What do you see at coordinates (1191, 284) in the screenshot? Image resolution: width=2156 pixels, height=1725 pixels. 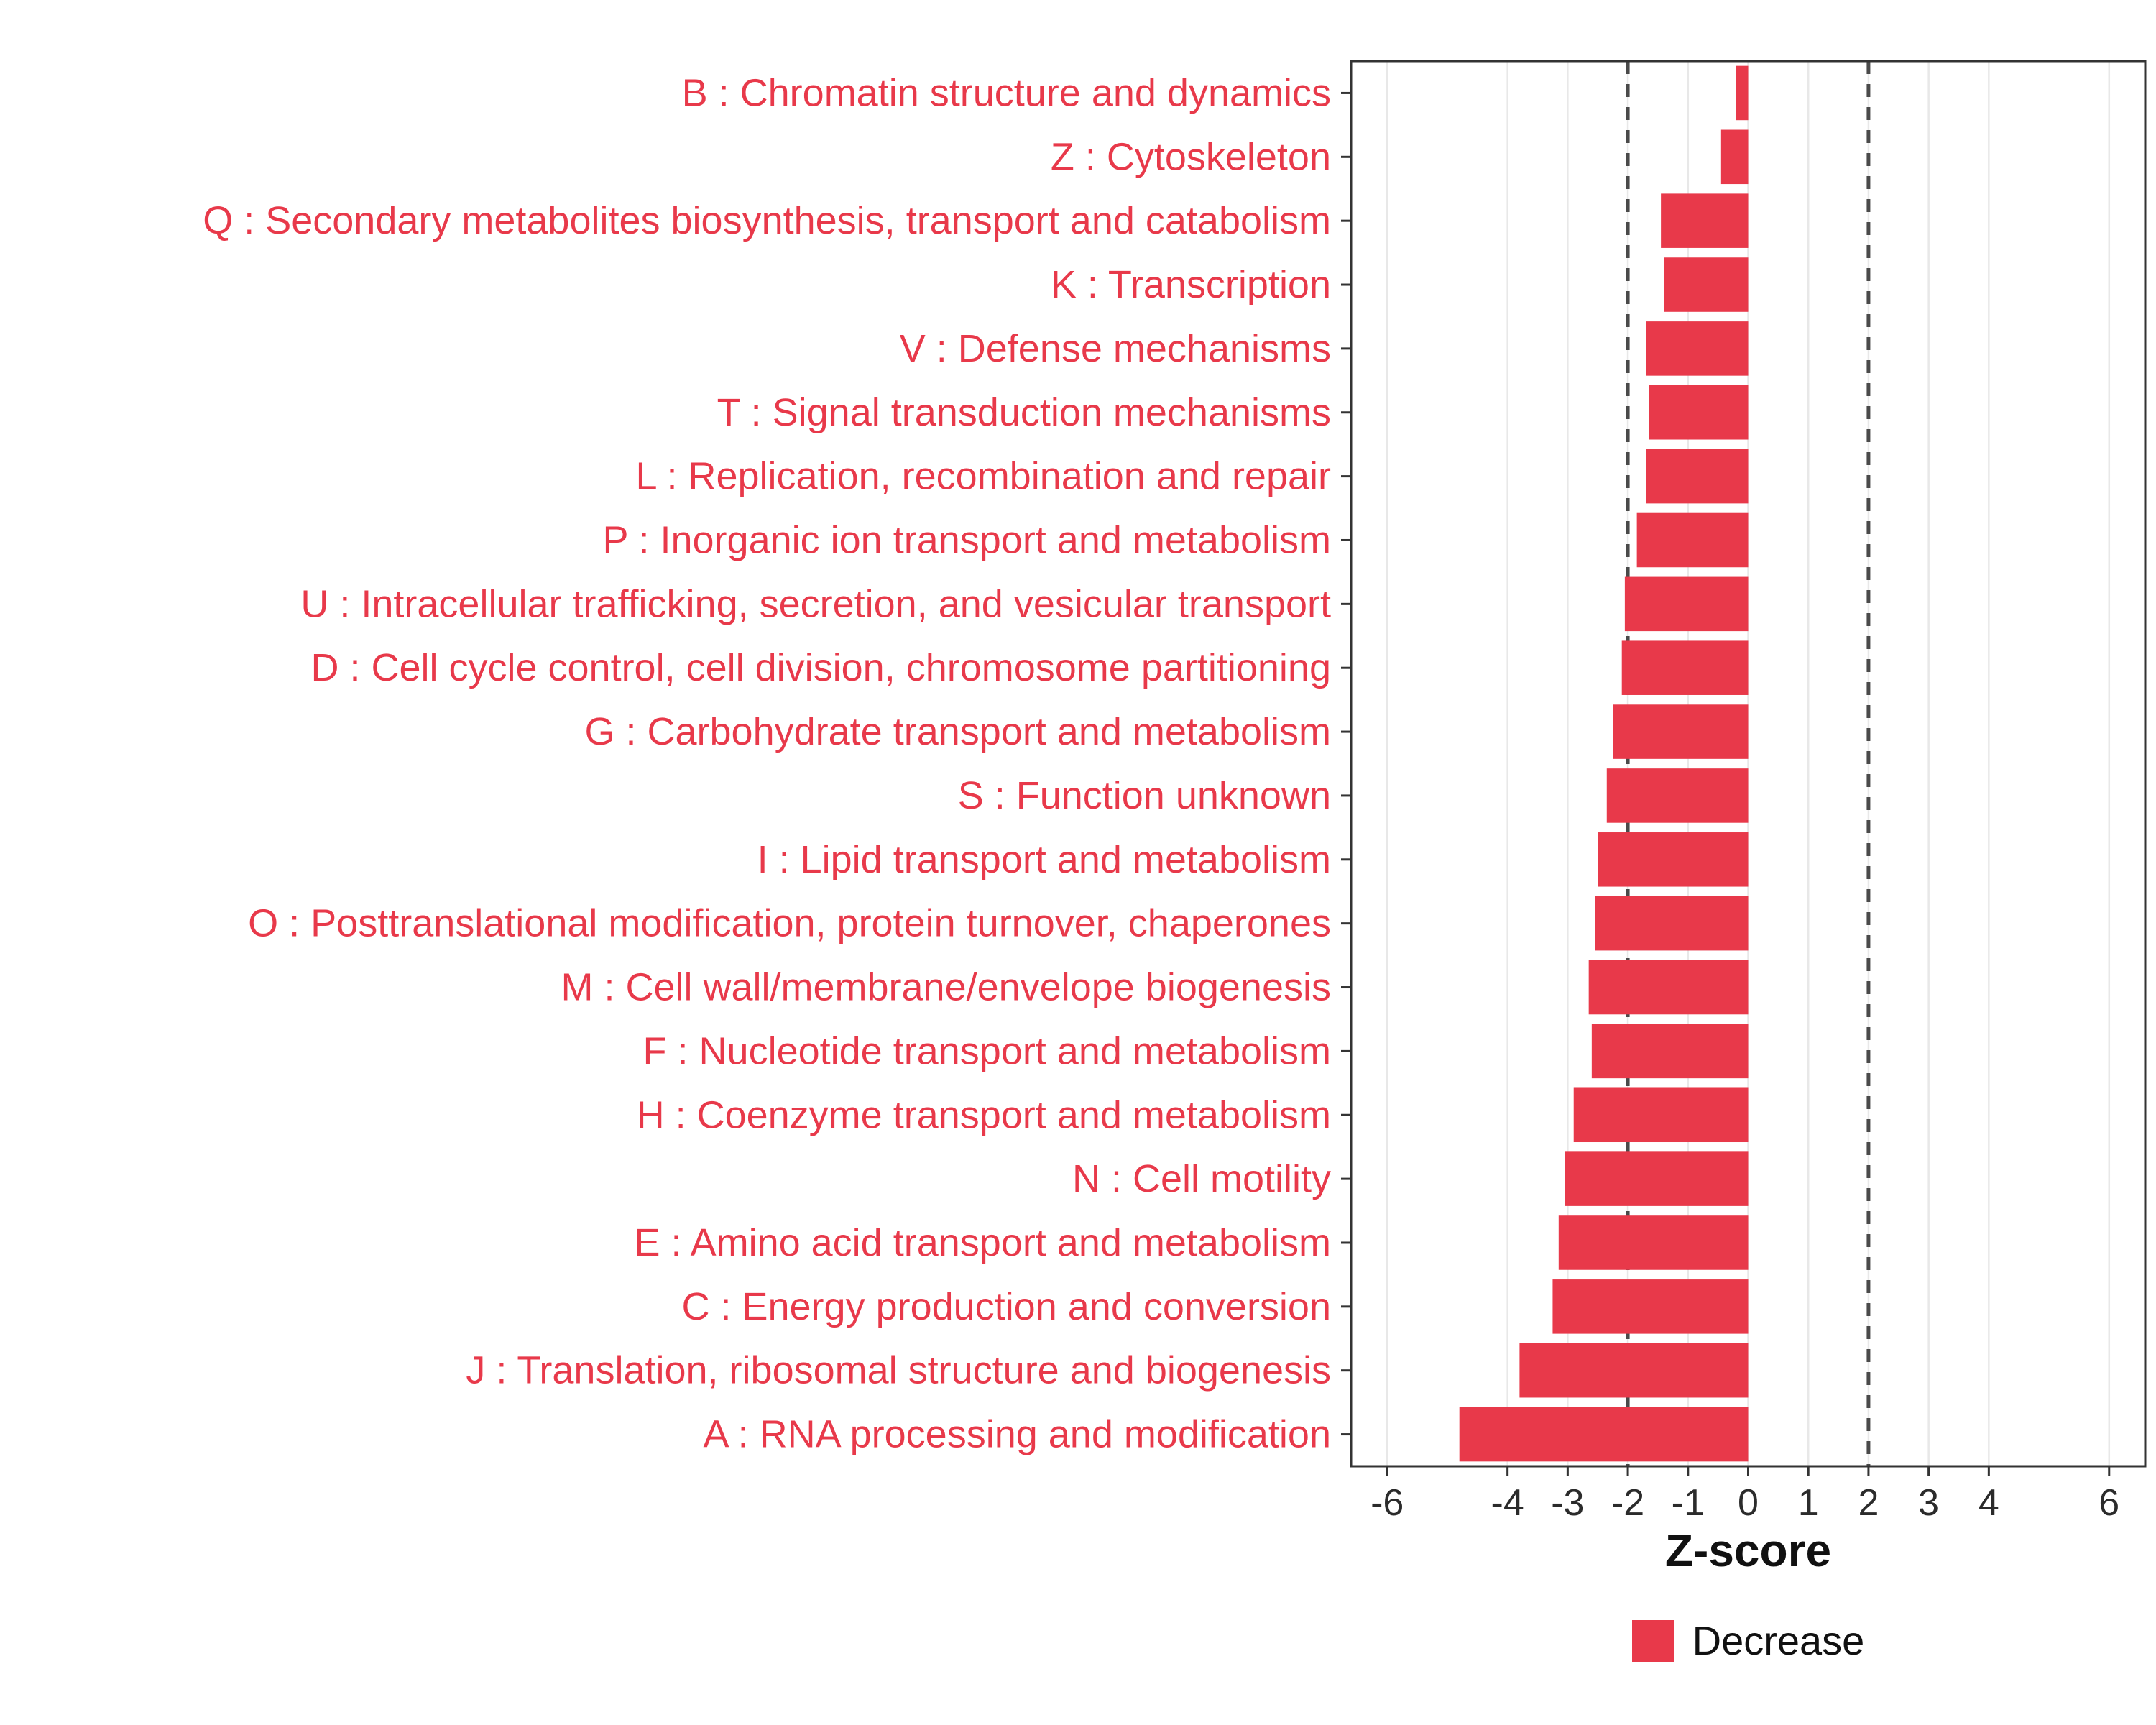 I see `category-label: K : Transcription` at bounding box center [1191, 284].